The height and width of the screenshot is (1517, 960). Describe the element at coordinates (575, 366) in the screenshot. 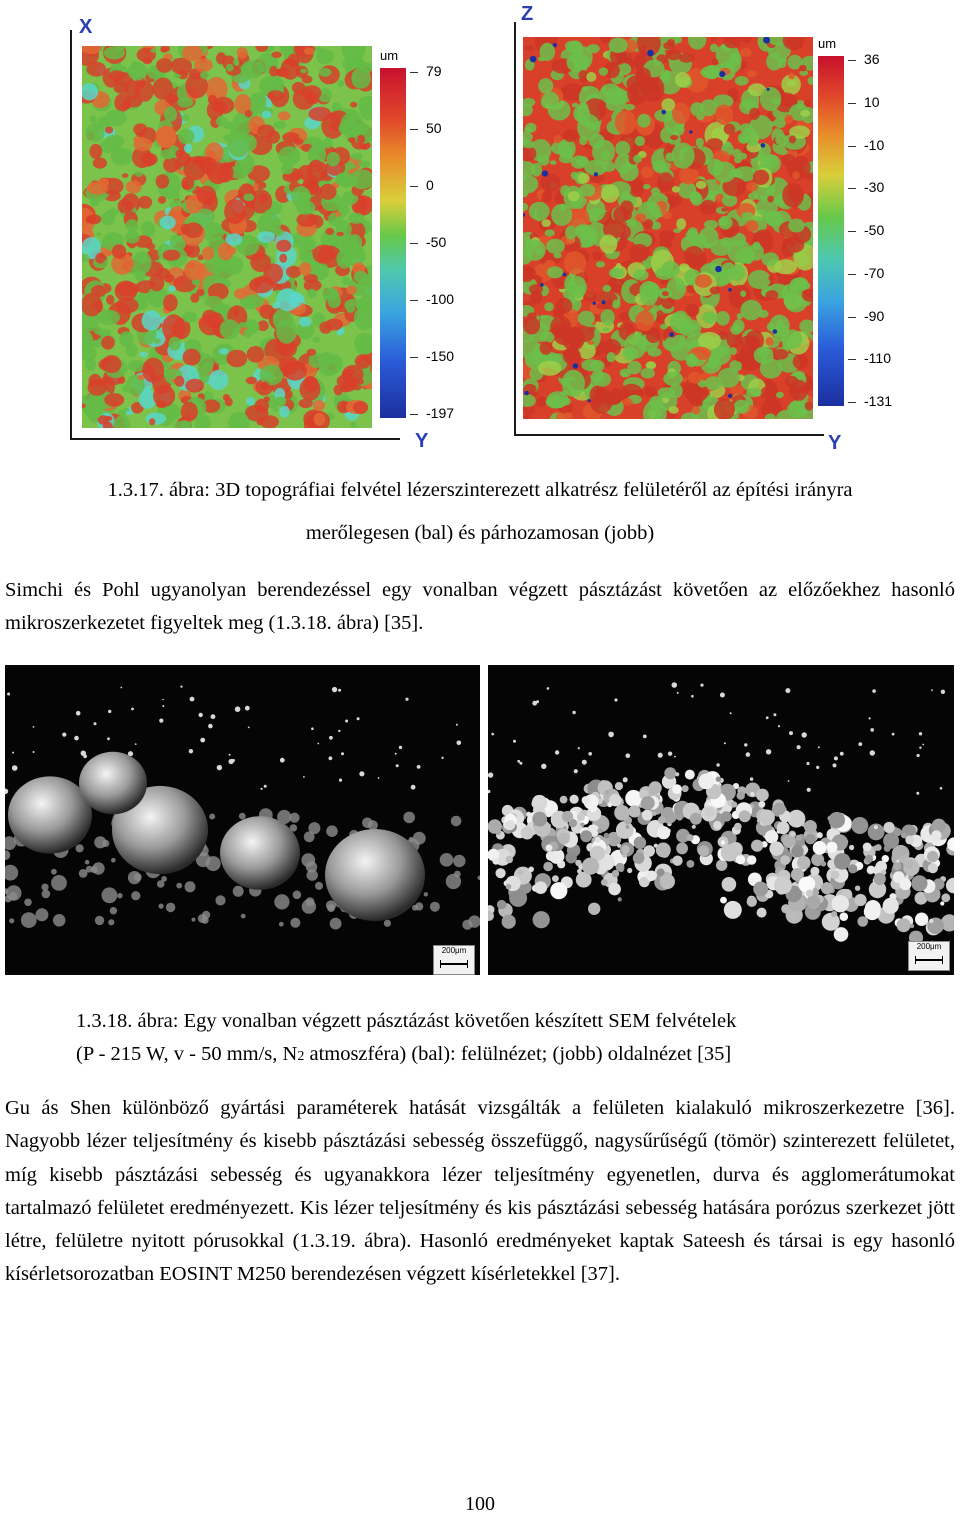

I see `topo-pore` at that location.